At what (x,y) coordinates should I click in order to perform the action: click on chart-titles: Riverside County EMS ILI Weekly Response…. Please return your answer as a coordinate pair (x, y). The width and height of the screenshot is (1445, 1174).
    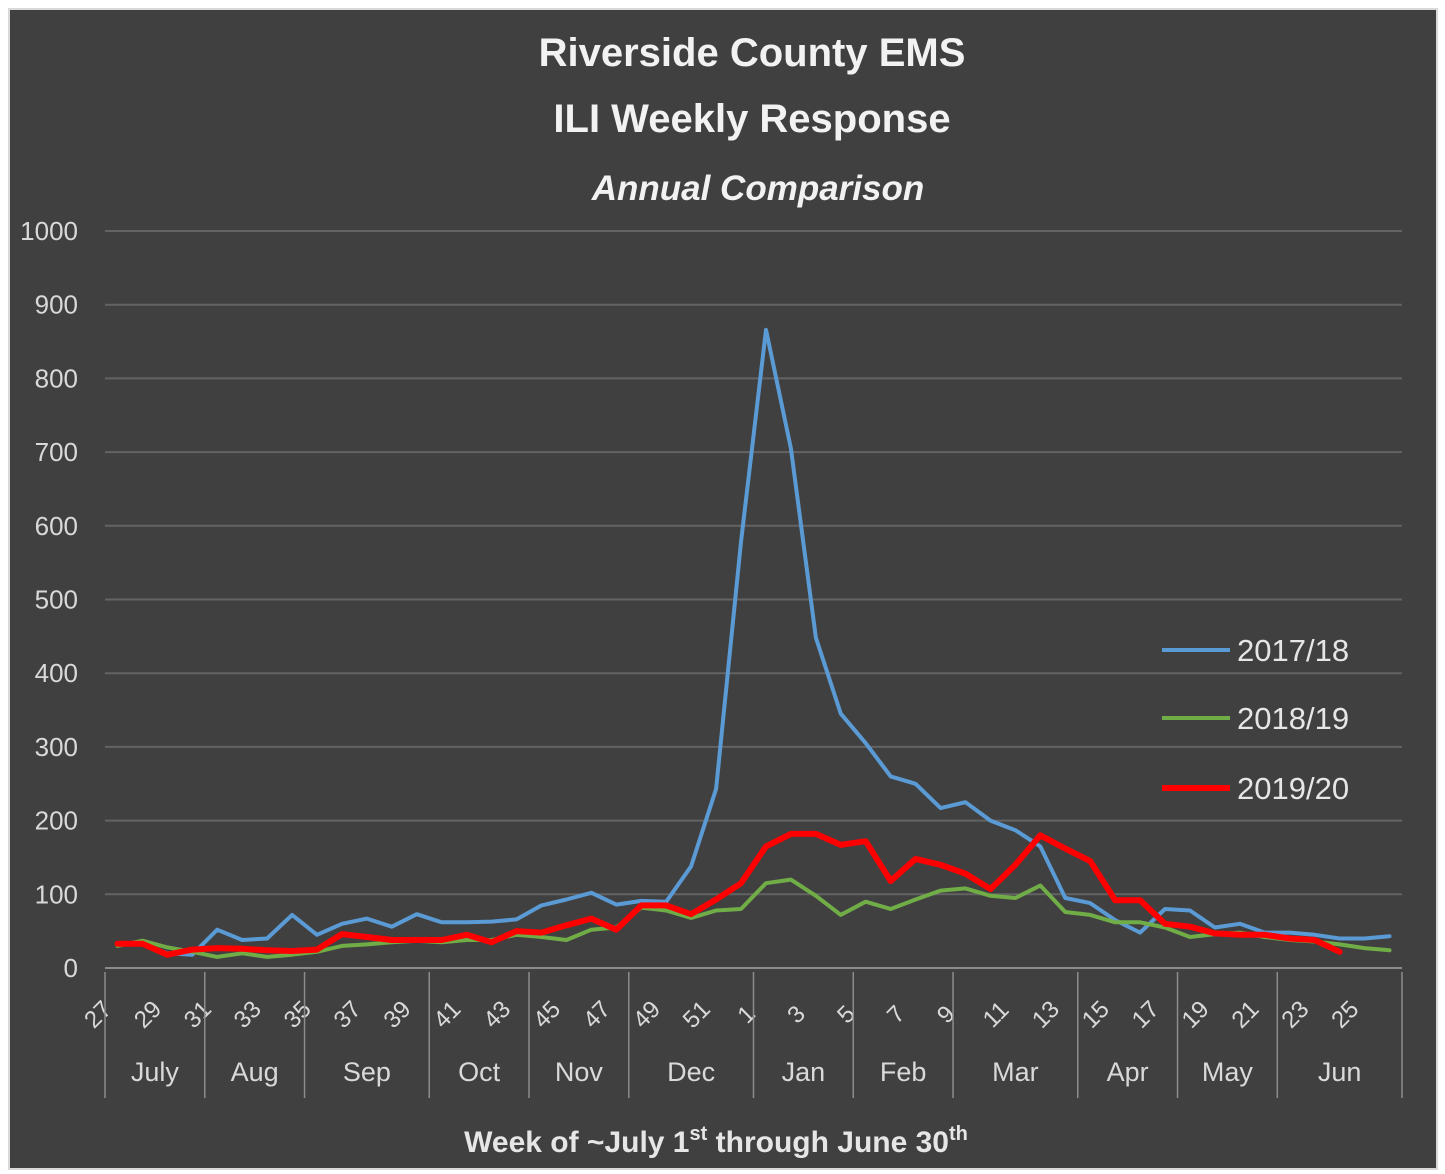
    Looking at the image, I should click on (752, 119).